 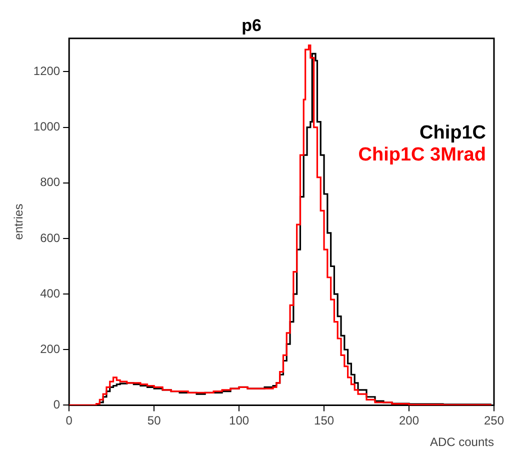 What do you see at coordinates (324, 421) in the screenshot?
I see `x-tick-label: 150` at bounding box center [324, 421].